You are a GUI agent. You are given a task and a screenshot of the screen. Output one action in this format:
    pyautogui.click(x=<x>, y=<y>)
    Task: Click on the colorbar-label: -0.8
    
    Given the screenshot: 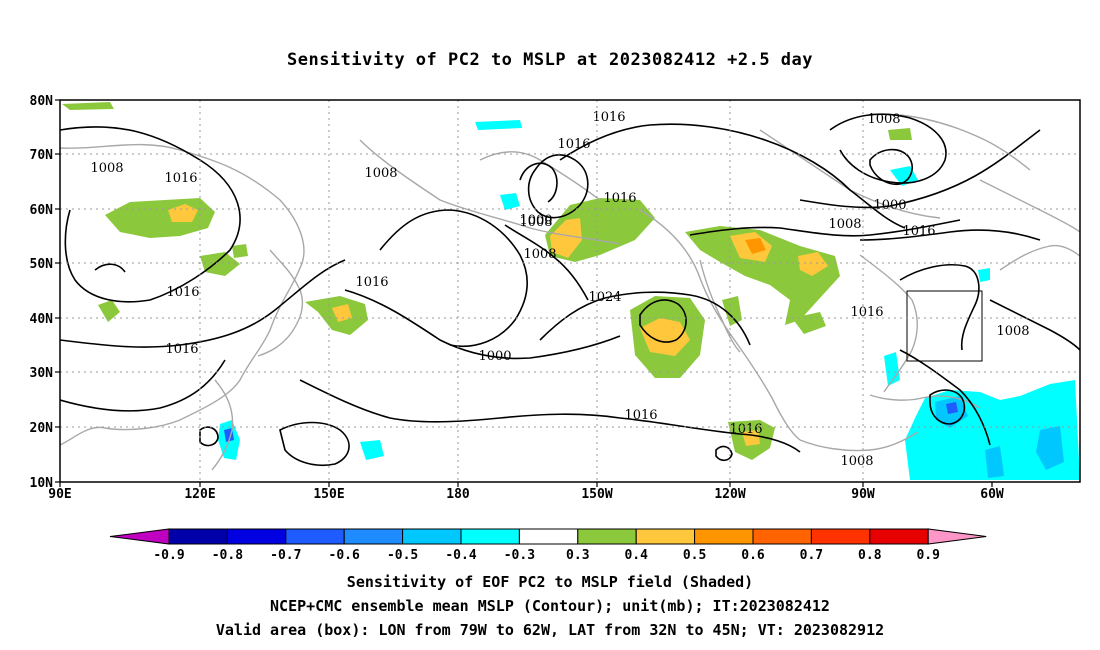 What is the action you would take?
    pyautogui.click(x=227, y=555)
    